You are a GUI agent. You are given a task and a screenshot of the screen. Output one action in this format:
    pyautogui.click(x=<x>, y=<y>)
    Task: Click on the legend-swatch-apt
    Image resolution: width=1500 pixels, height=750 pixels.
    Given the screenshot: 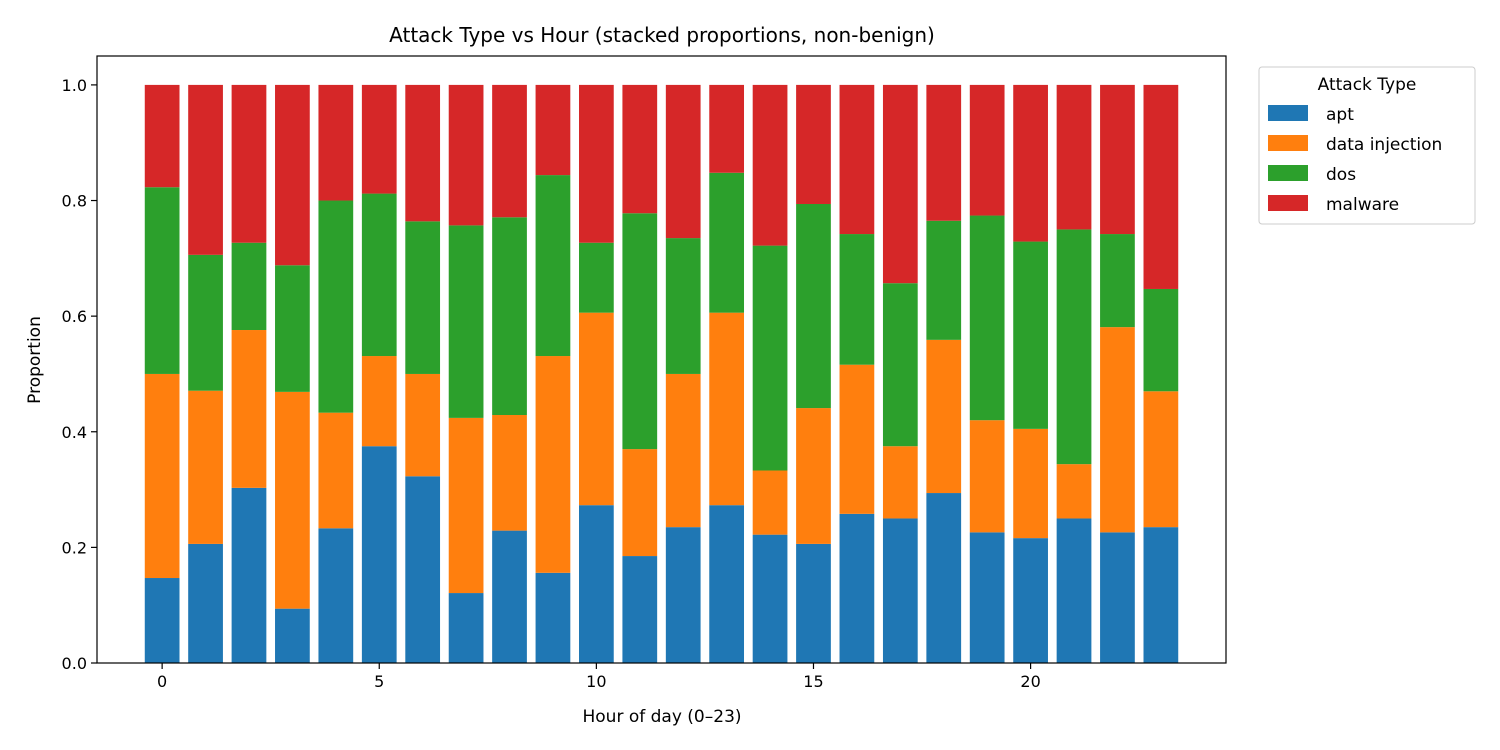 What is the action you would take?
    pyautogui.click(x=1288, y=113)
    